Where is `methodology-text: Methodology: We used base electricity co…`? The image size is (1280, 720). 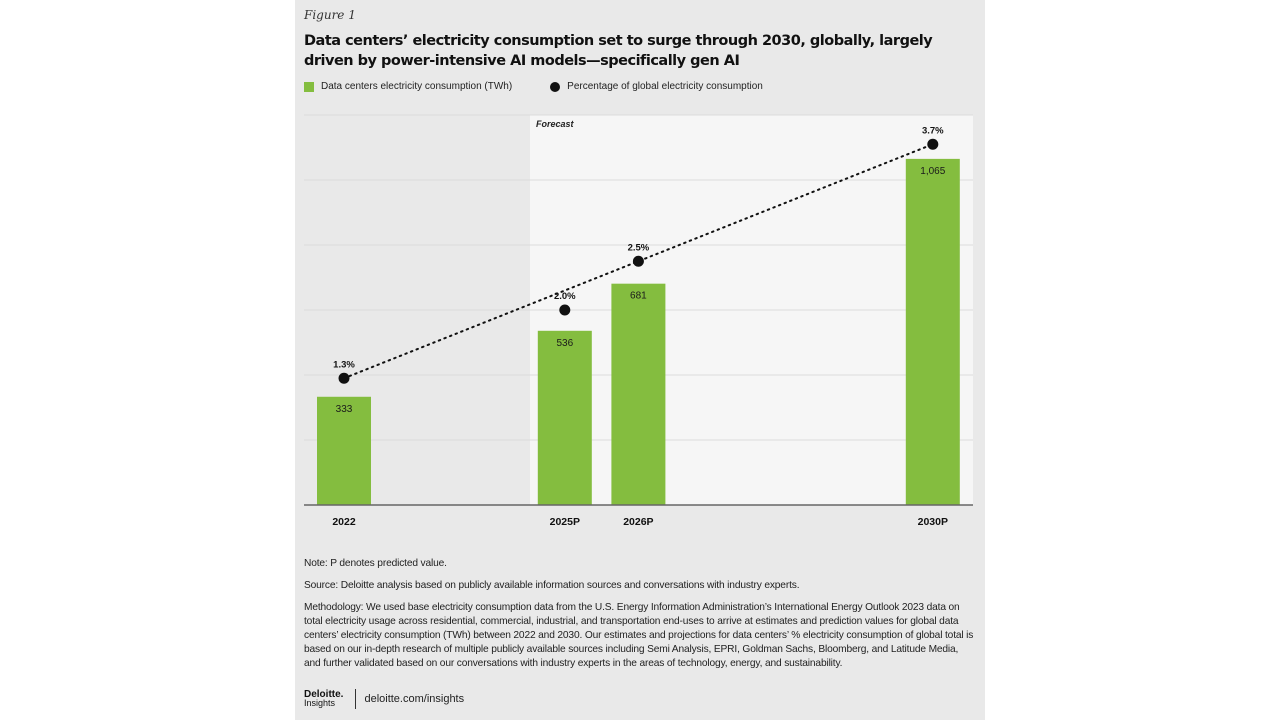
methodology-text: Methodology: We used base electricity co… is located at coordinates (639, 635).